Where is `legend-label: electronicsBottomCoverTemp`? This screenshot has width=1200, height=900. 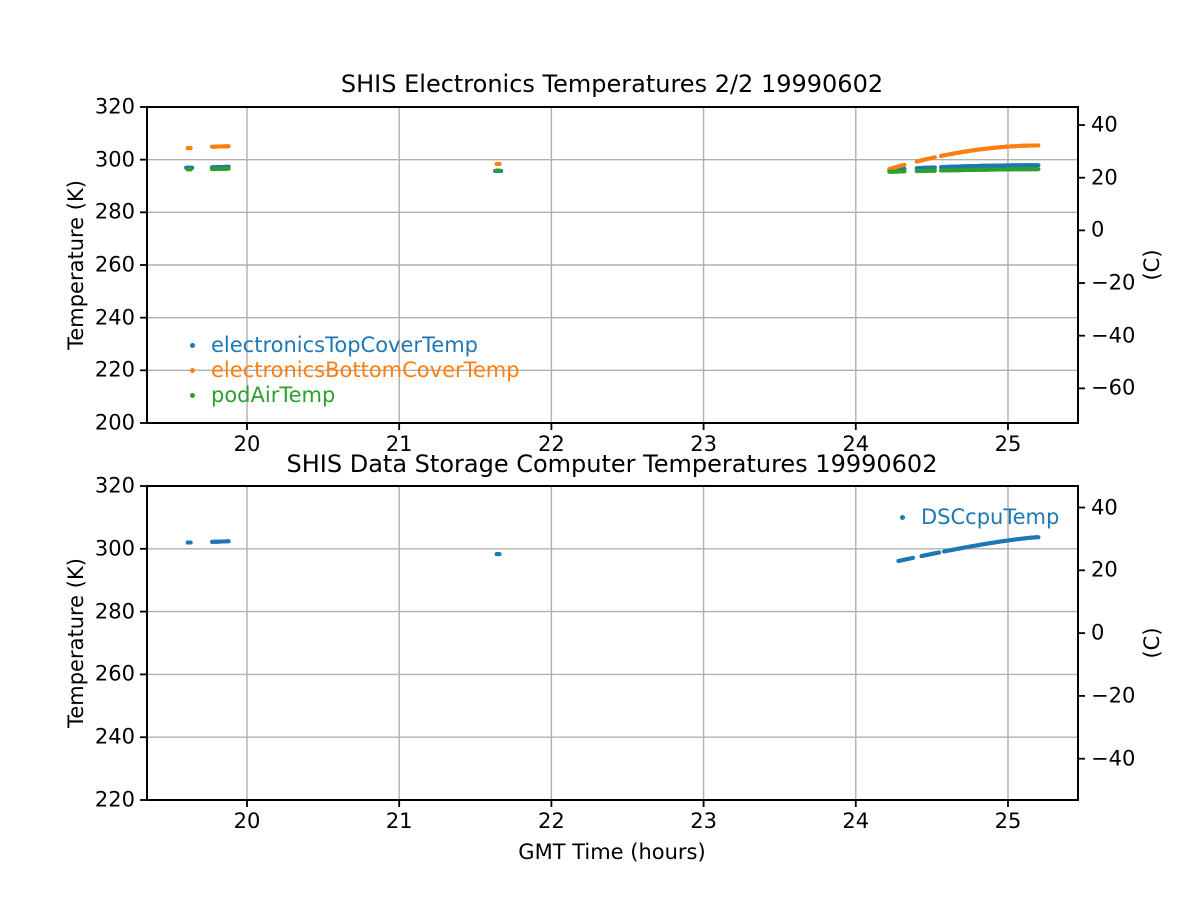
legend-label: electronicsBottomCoverTemp is located at coordinates (365, 370).